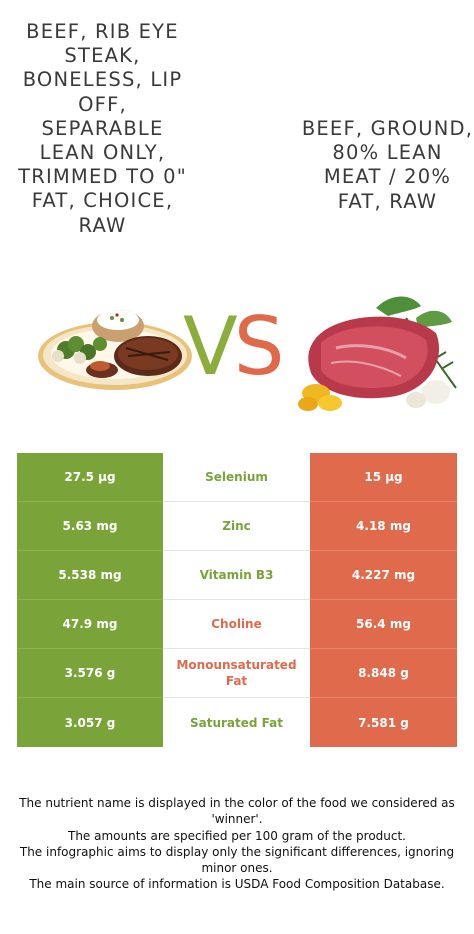 Image resolution: width=474 pixels, height=934 pixels. I want to click on vs-v: V, so click(210, 346).